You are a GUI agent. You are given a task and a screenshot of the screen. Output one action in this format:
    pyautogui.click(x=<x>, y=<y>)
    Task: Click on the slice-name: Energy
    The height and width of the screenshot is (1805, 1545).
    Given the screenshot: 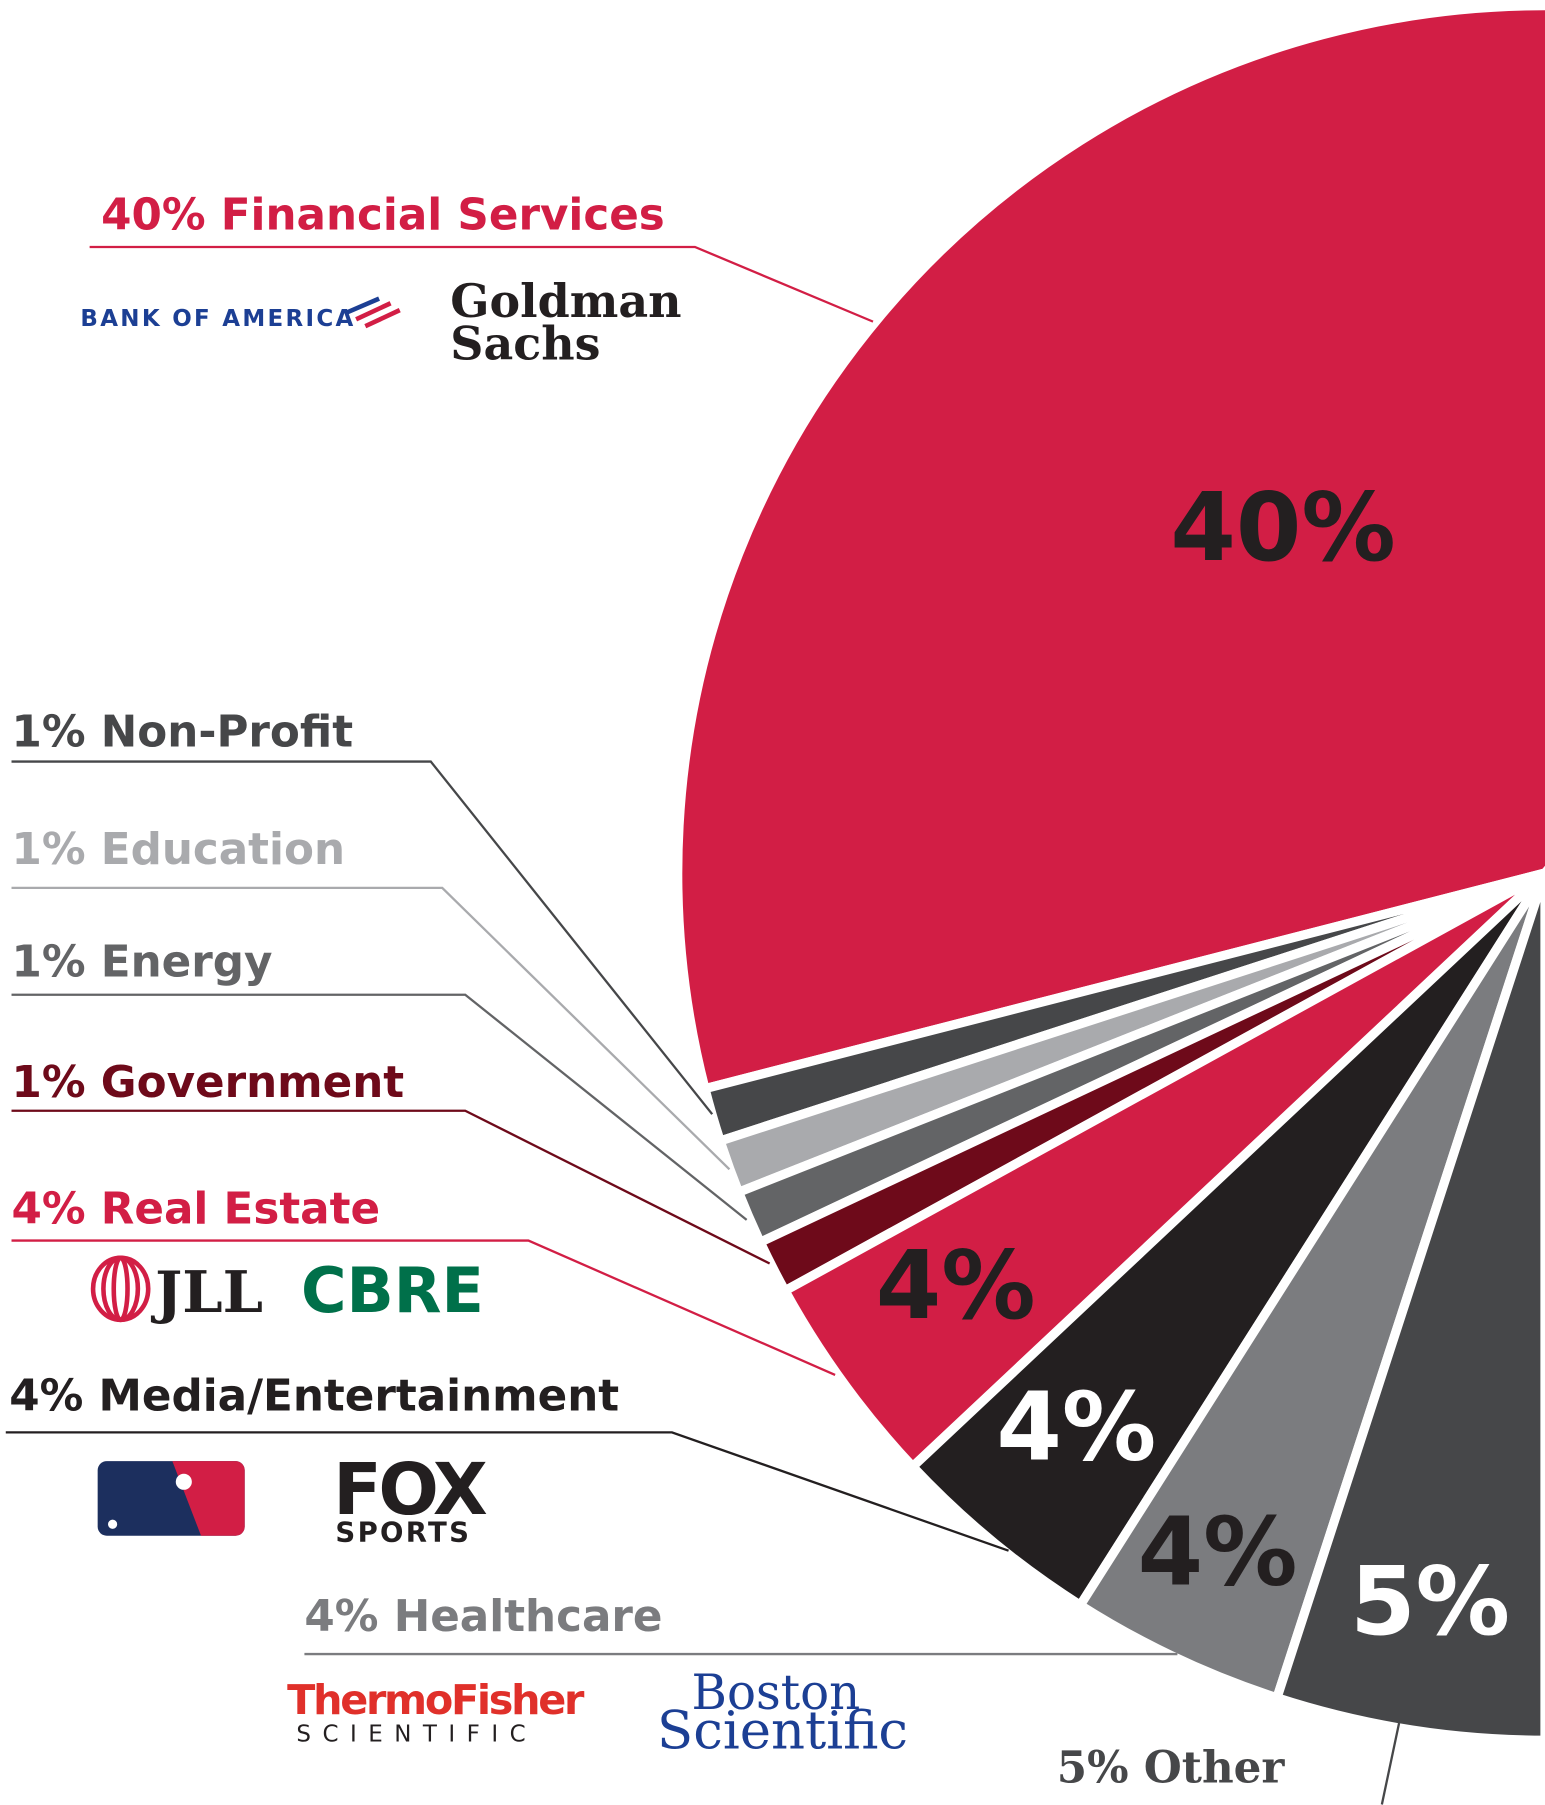 What is the action you would take?
    pyautogui.click(x=187, y=961)
    